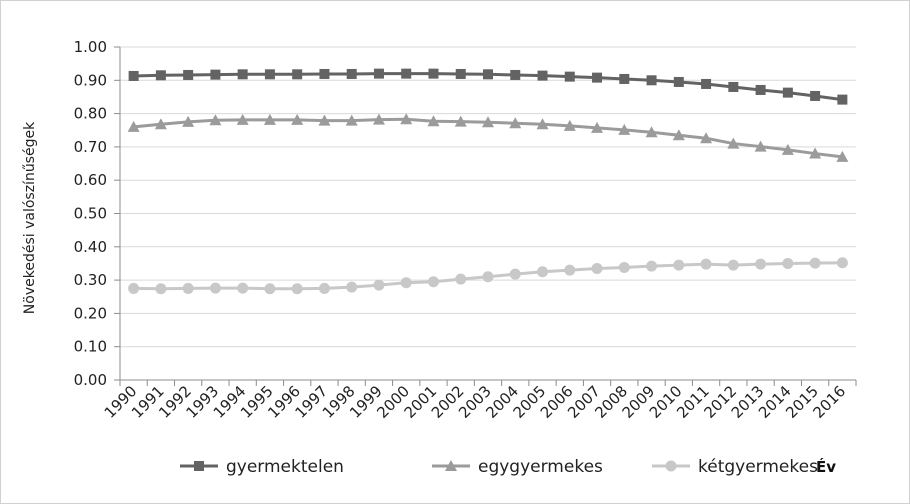  Describe the element at coordinates (761, 264) in the screenshot. I see `point-kétgyermekes-2013` at that location.